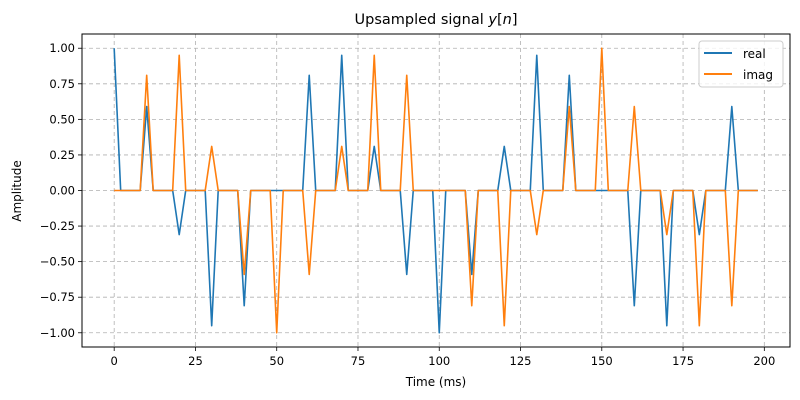 The height and width of the screenshot is (400, 800). Describe the element at coordinates (521, 361) in the screenshot. I see `x-tick-label: 125` at that location.